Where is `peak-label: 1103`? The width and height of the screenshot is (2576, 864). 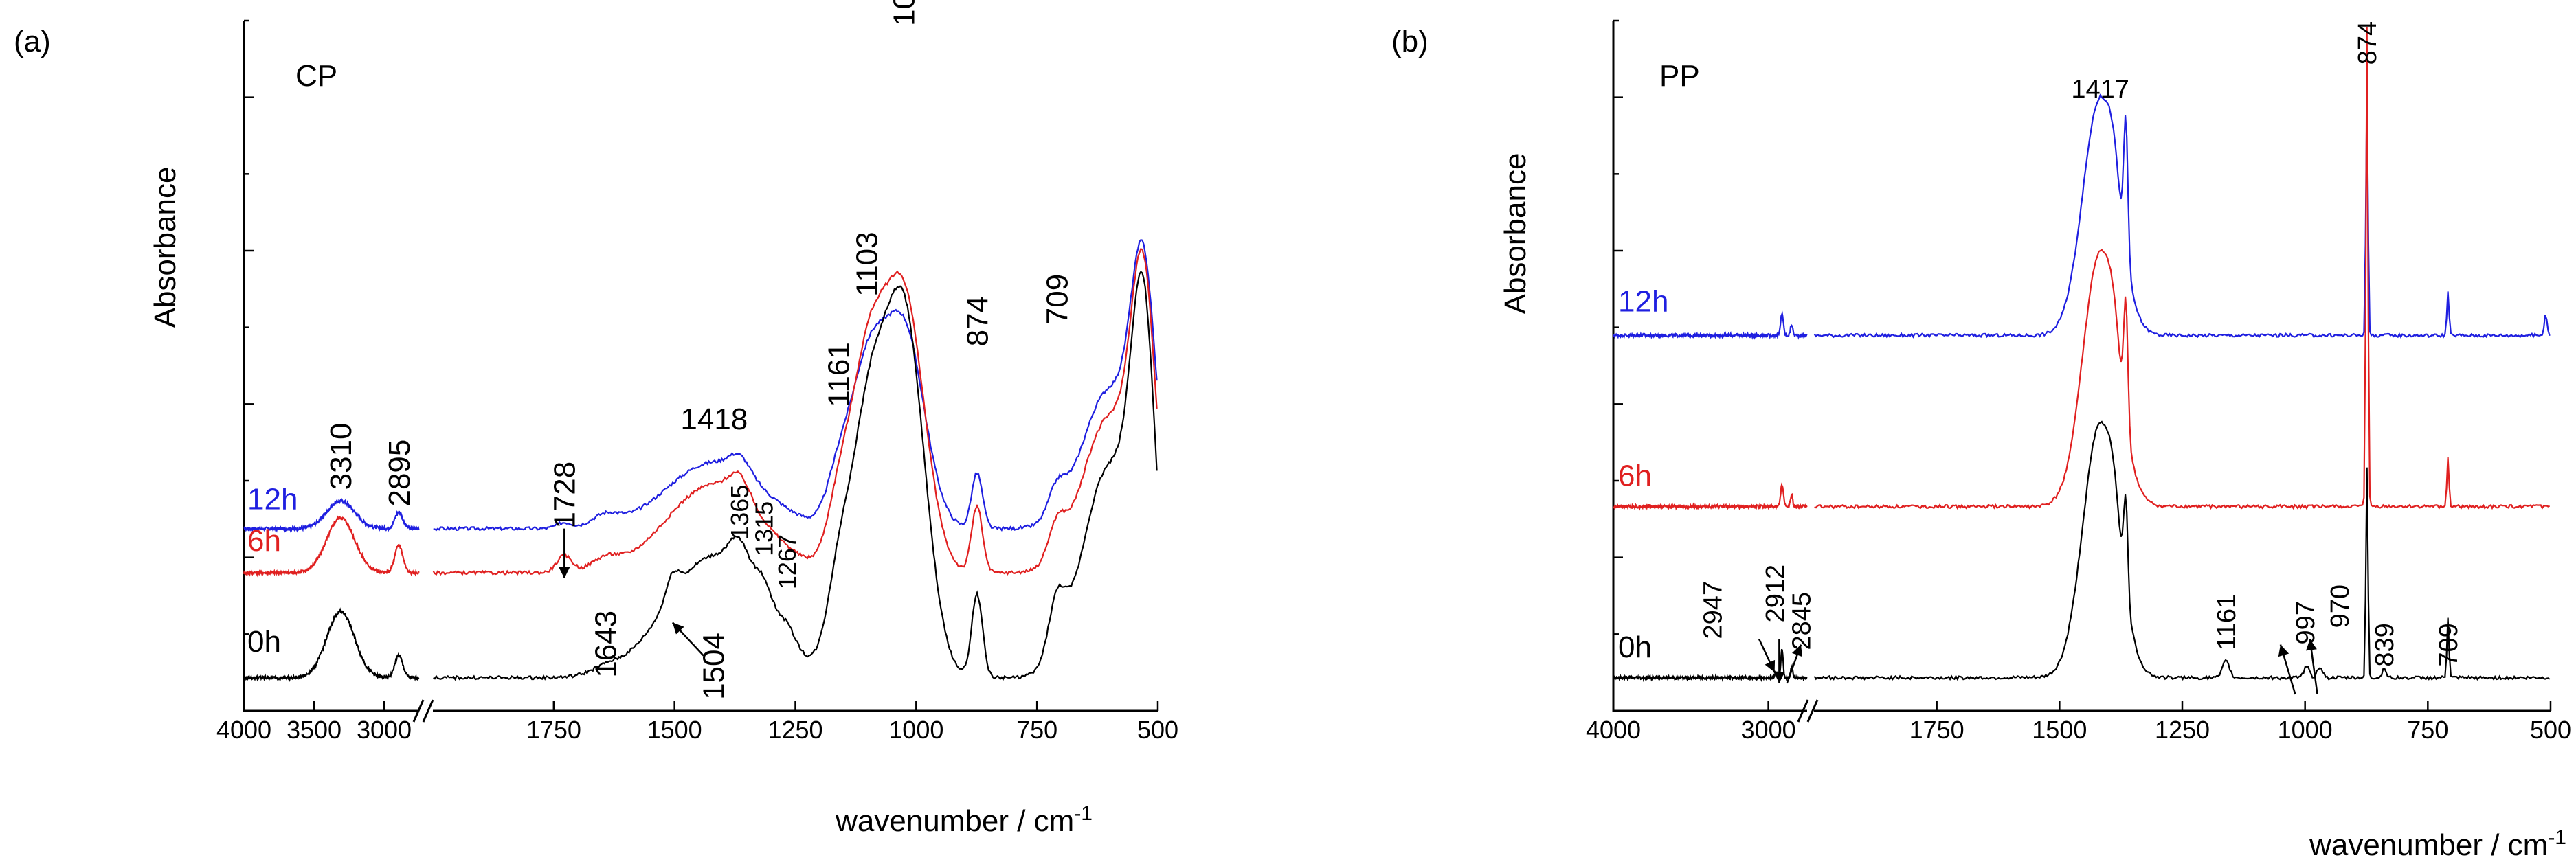 peak-label: 1103 is located at coordinates (867, 264).